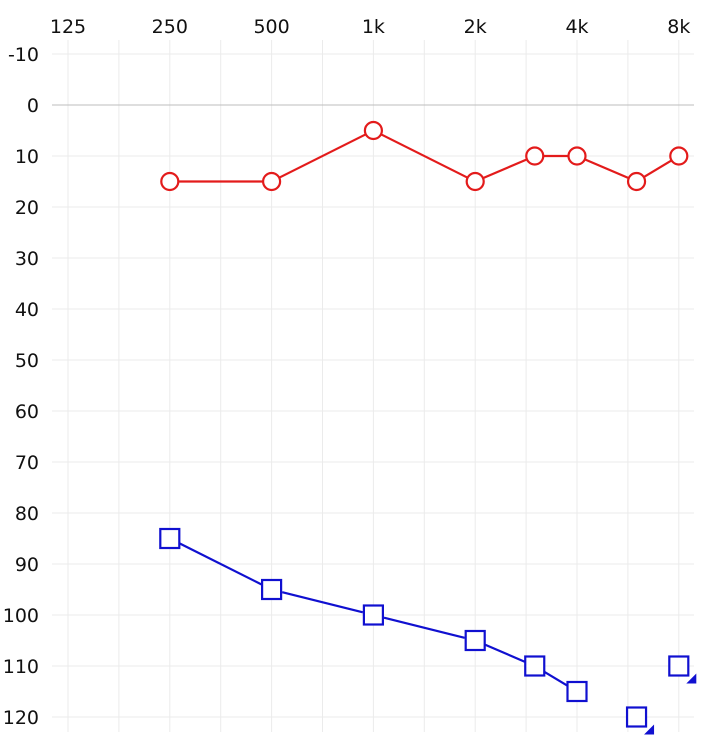 Image resolution: width=706 pixels, height=742 pixels. I want to click on x-tick-label: 8k, so click(678, 27).